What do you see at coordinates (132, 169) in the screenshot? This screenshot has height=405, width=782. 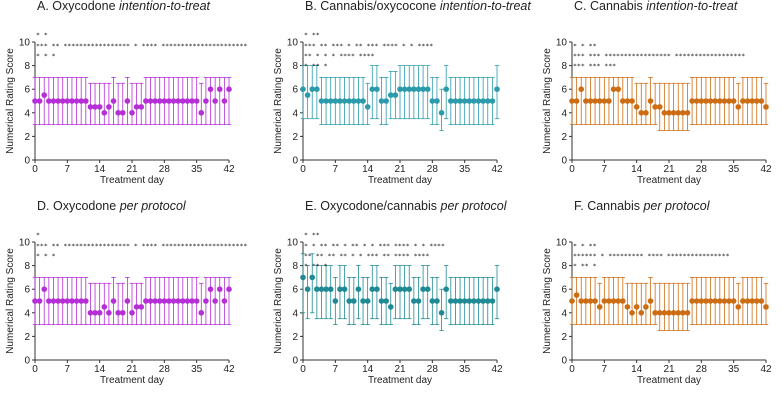 I see `x-tick-label: 21` at bounding box center [132, 169].